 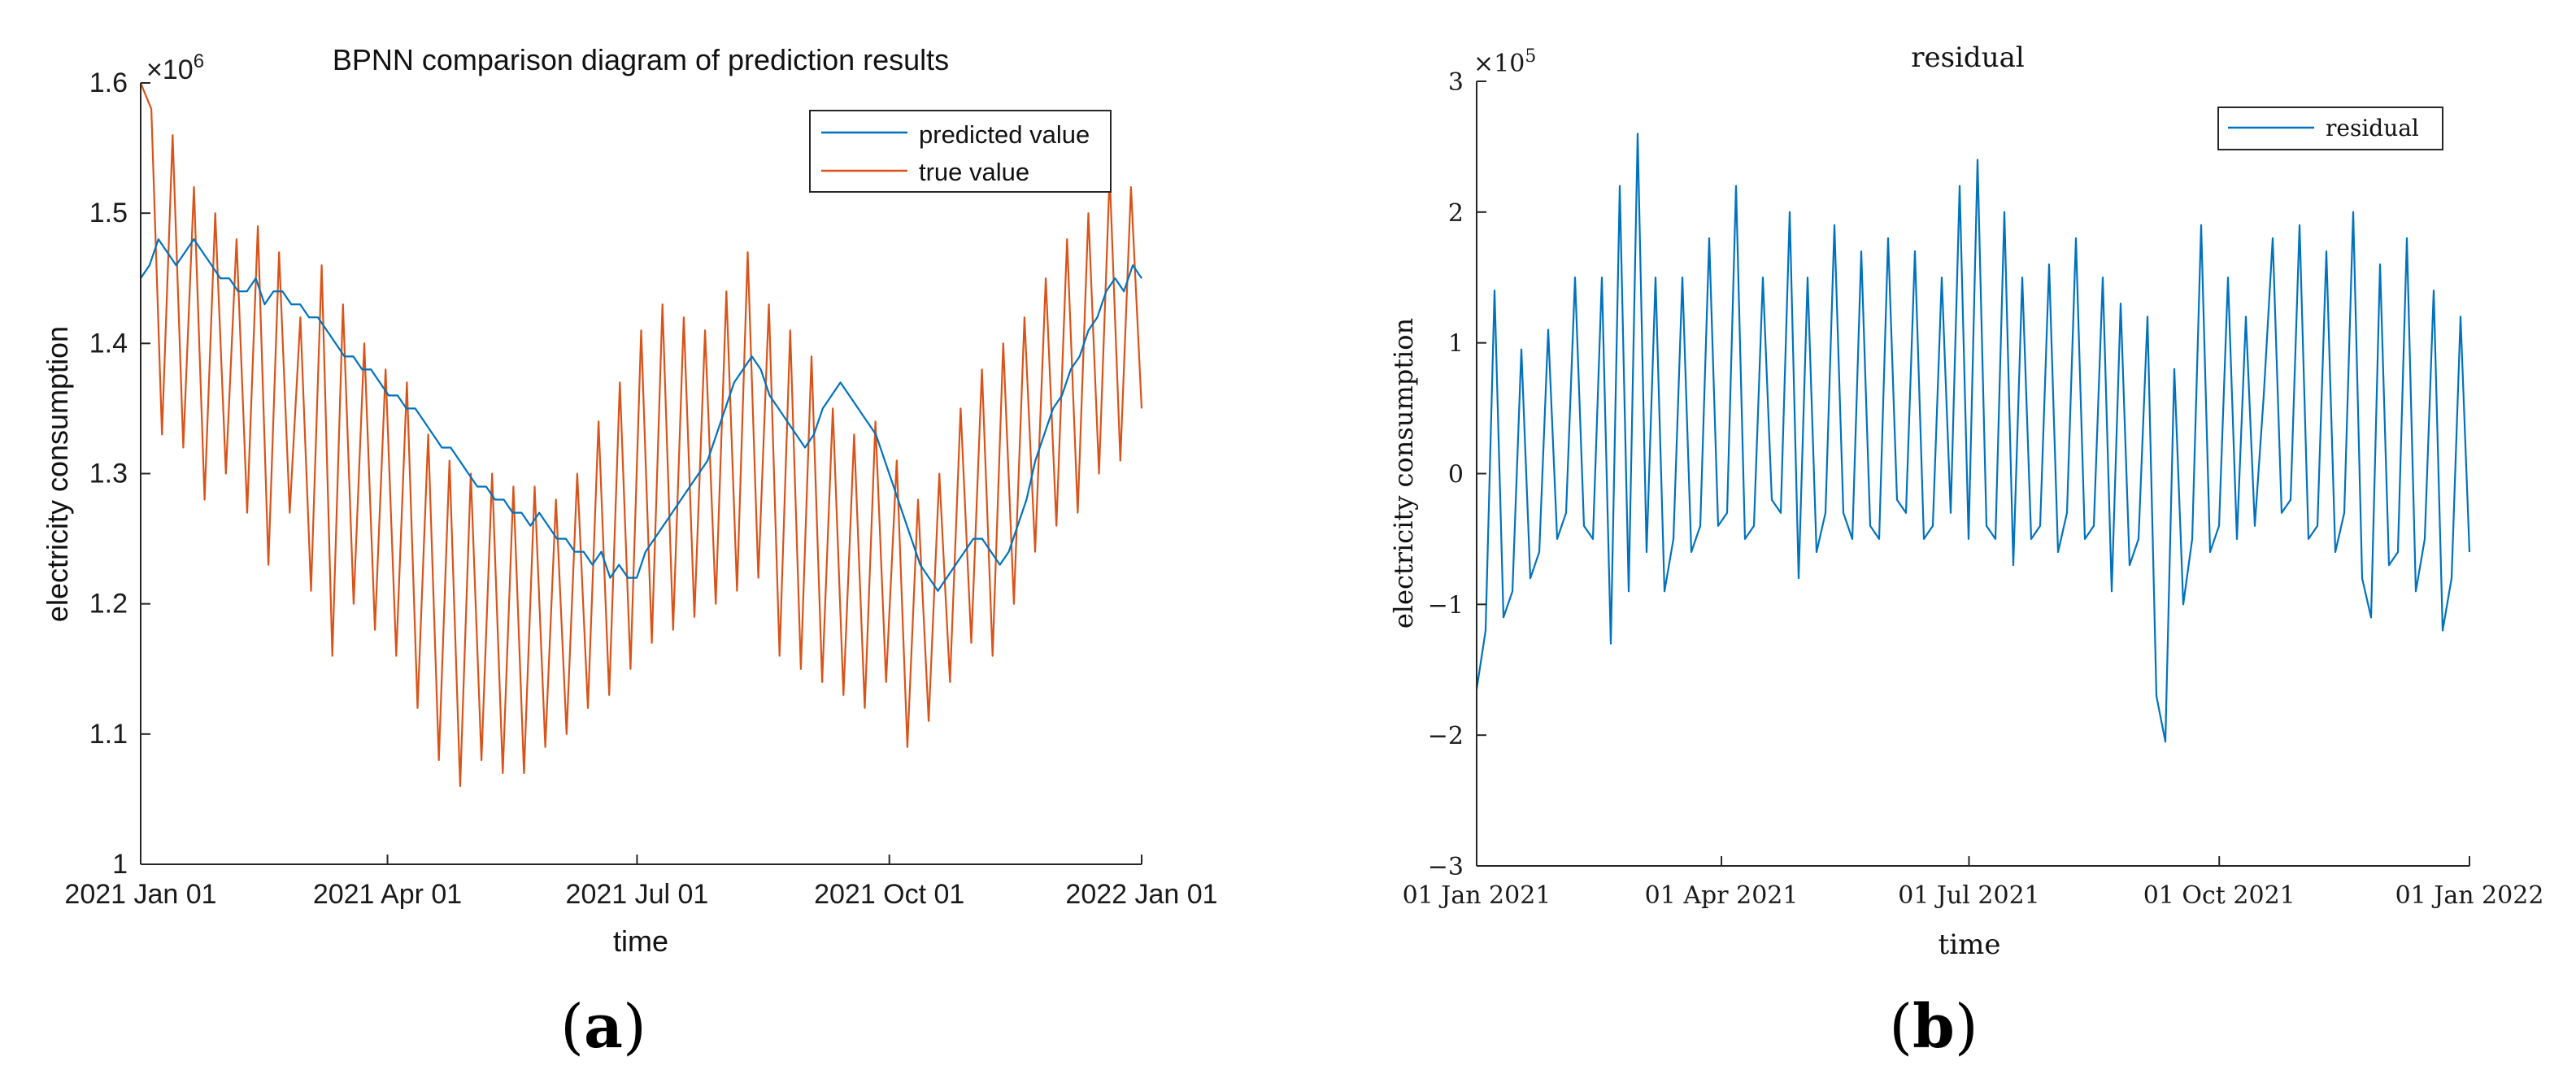 I want to click on panel-a-x-tick-label: 2021 Apr 01, so click(x=388, y=895).